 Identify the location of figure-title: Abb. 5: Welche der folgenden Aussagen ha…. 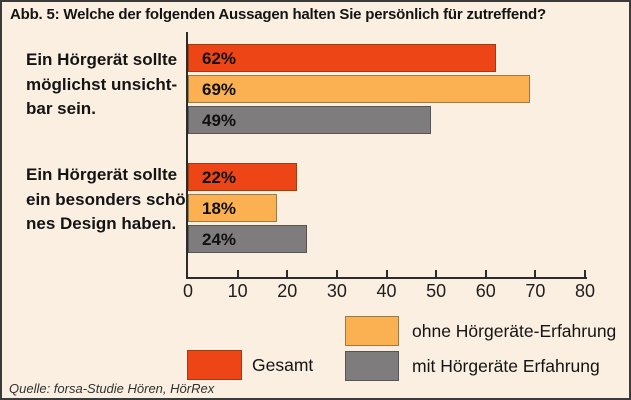
(278, 14).